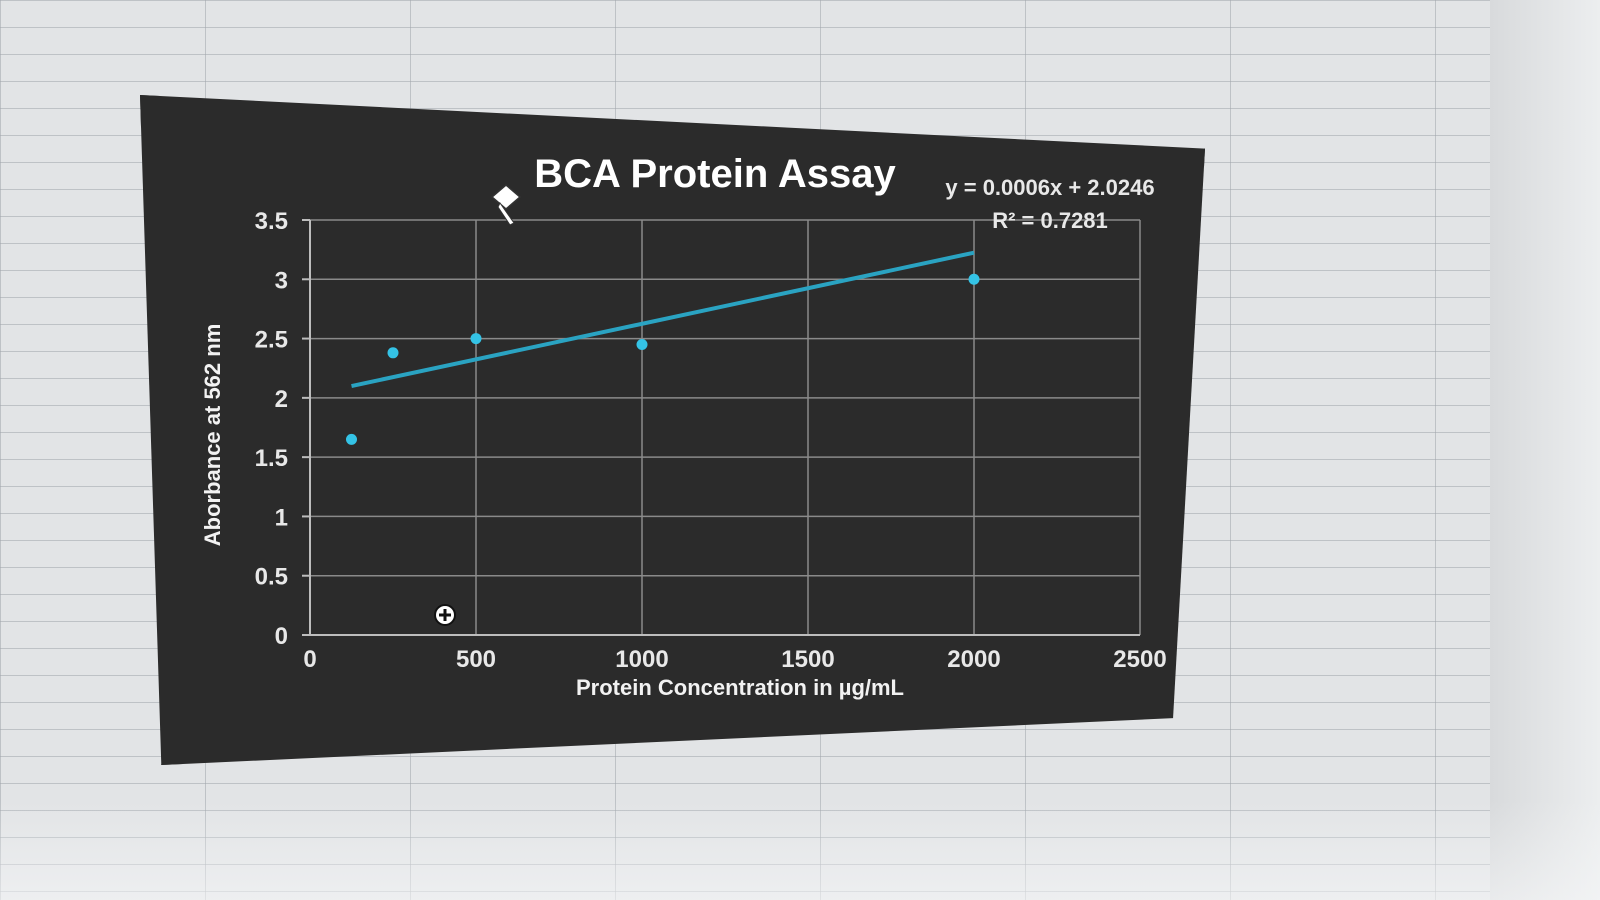 This screenshot has height=900, width=1600. I want to click on x-tick-label: 2000, so click(973, 659).